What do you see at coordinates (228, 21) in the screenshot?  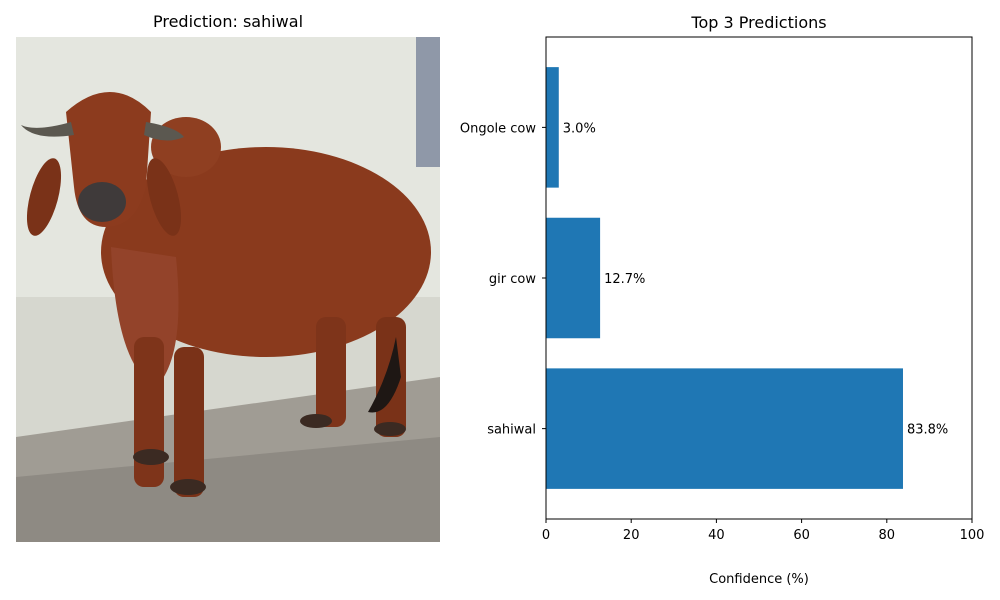 I see `image-title: Prediction: sahiwal` at bounding box center [228, 21].